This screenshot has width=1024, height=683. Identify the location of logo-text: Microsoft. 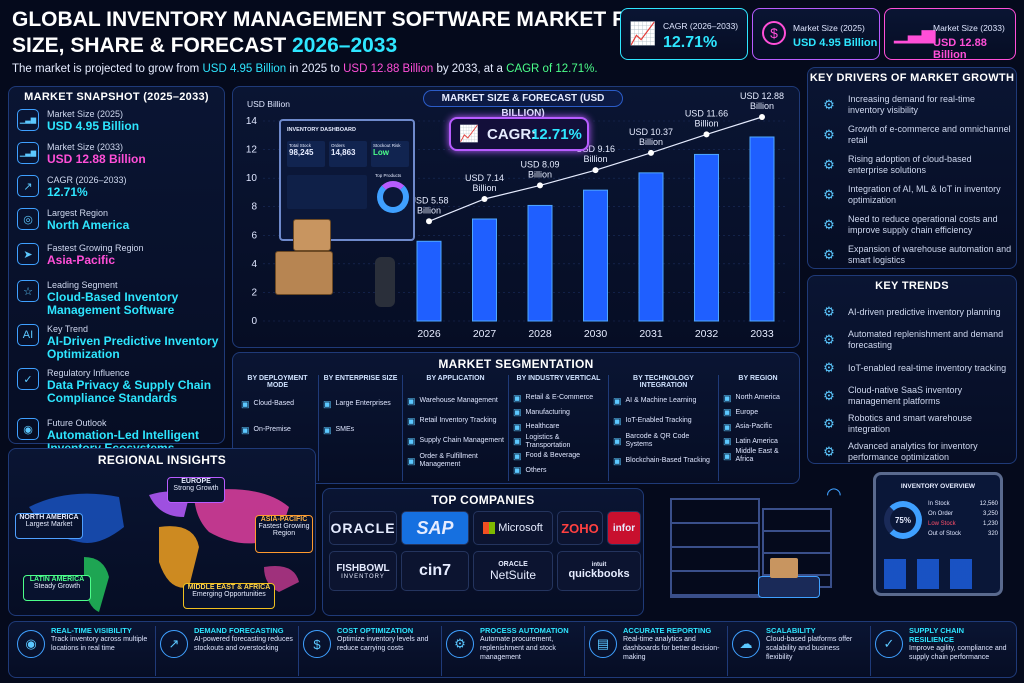
(520, 528).